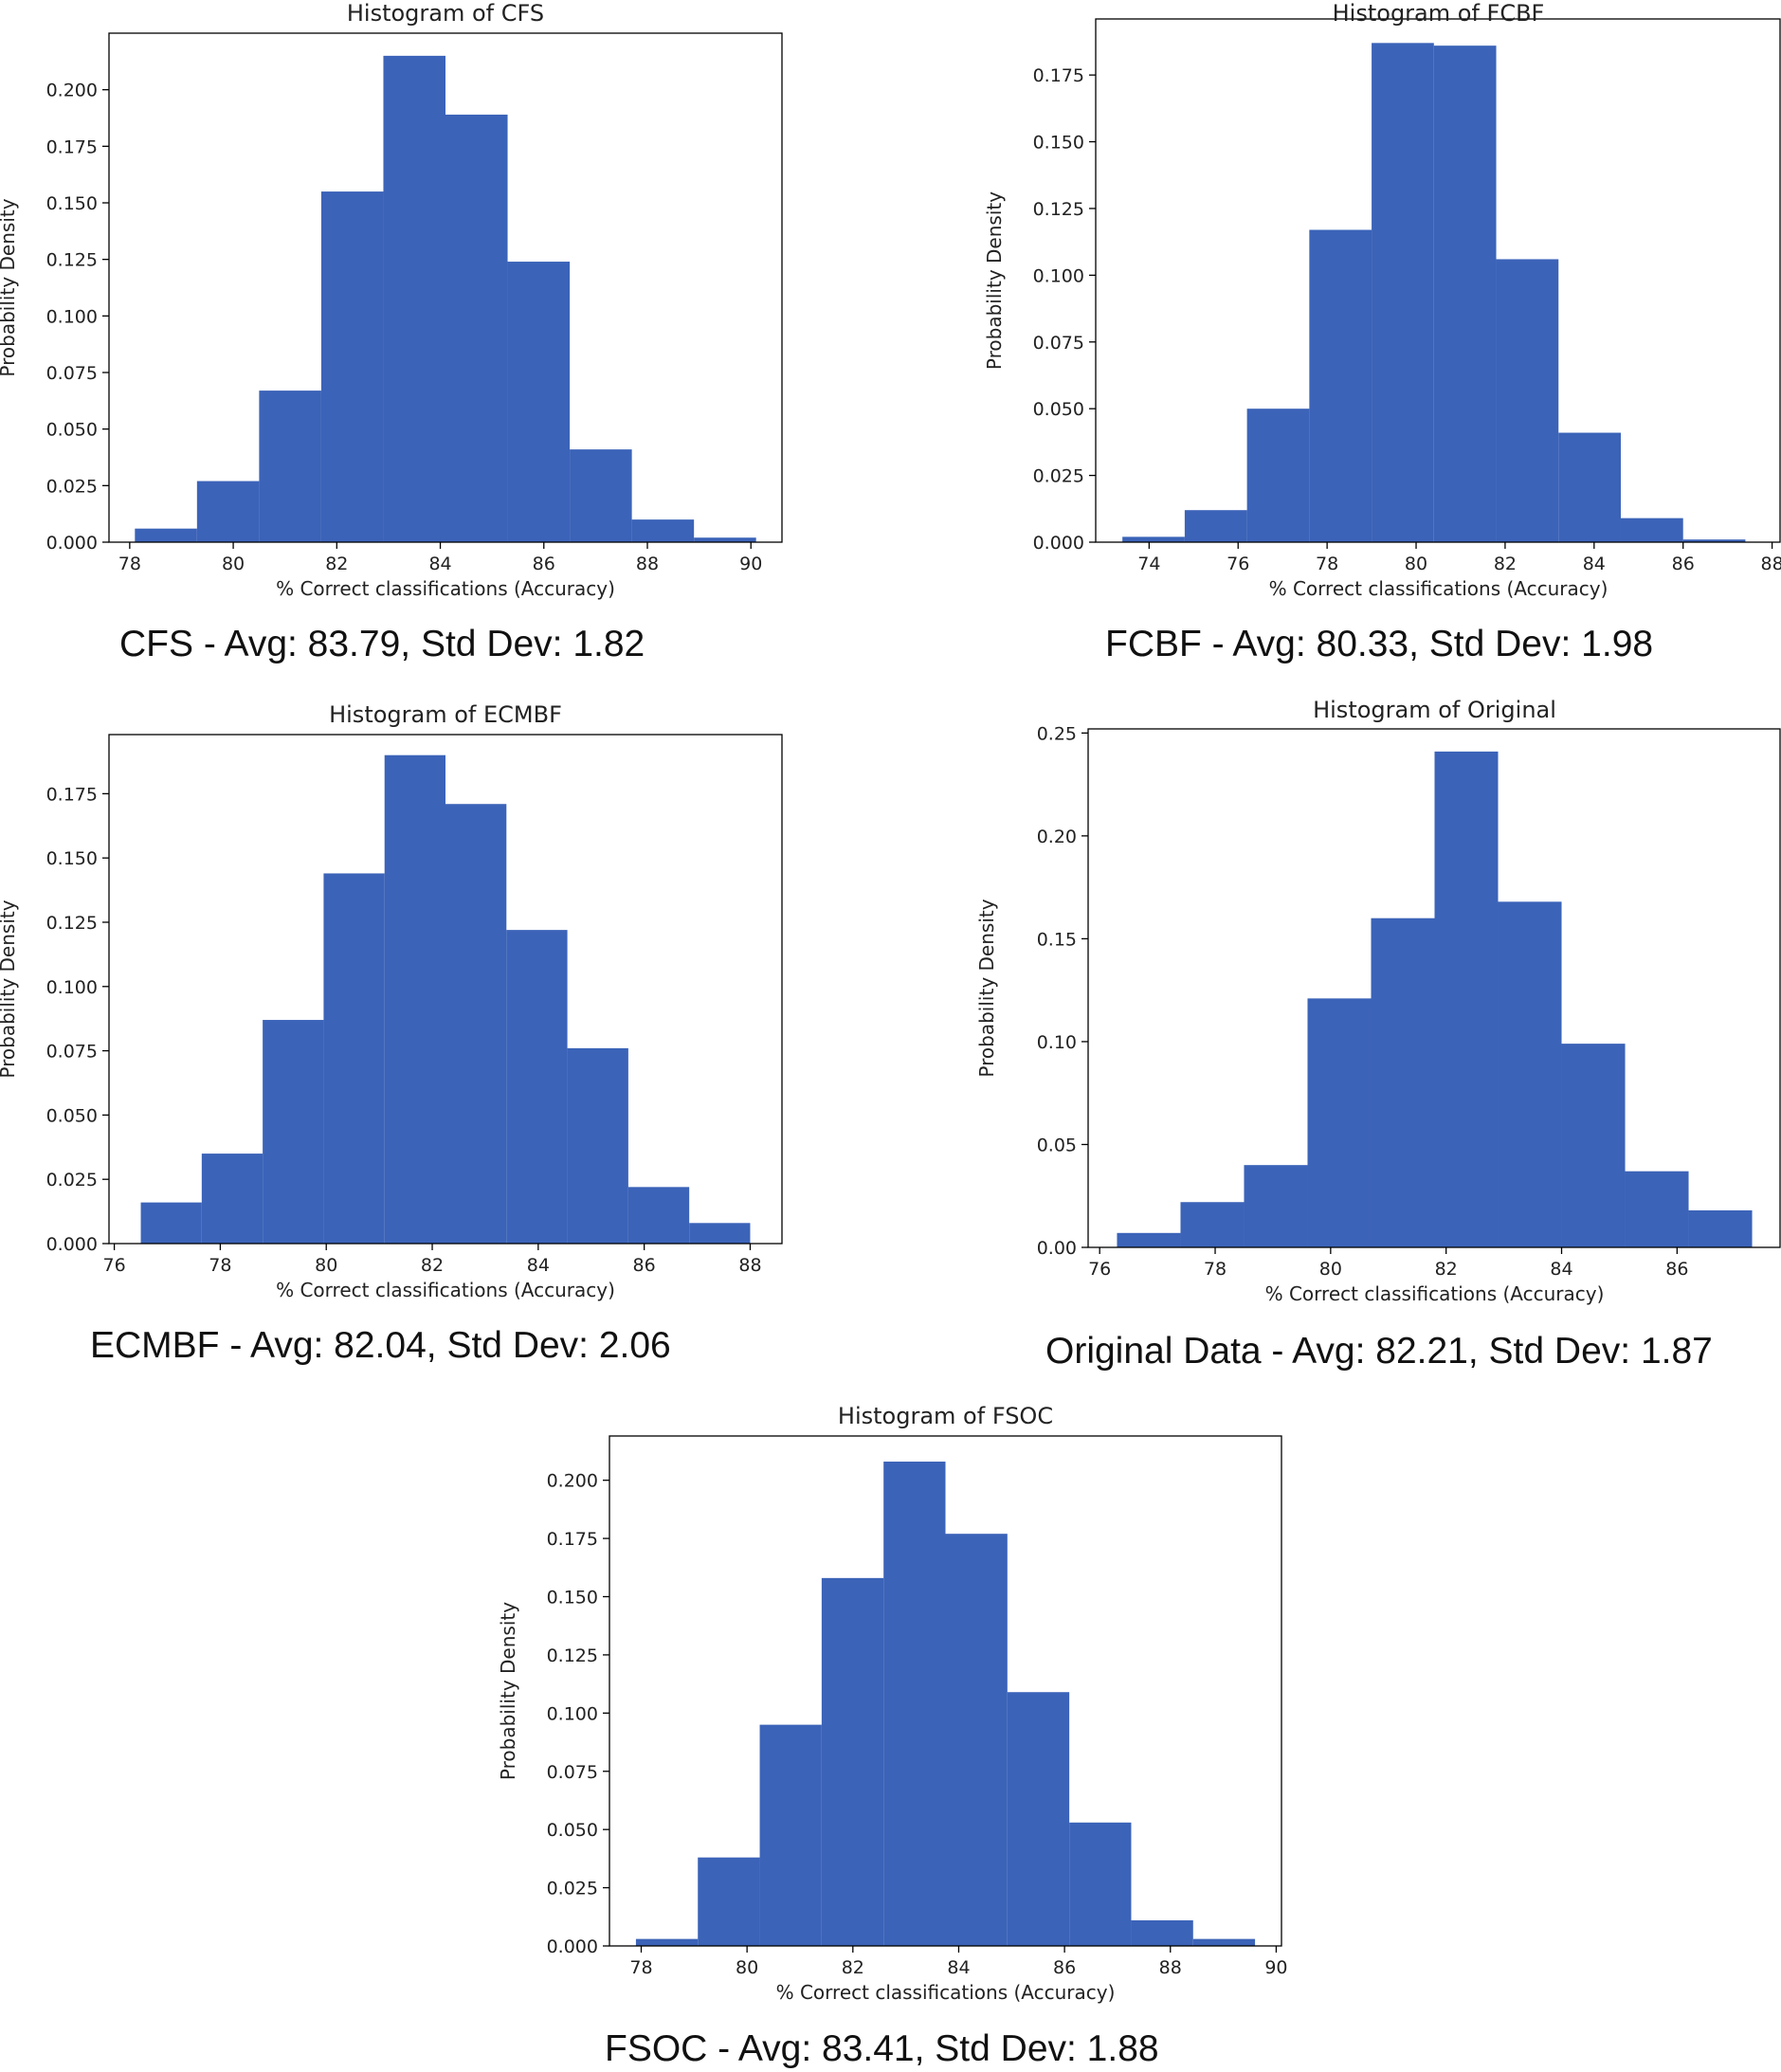  What do you see at coordinates (1057, 1042) in the screenshot?
I see `y-tick-label: 0.10` at bounding box center [1057, 1042].